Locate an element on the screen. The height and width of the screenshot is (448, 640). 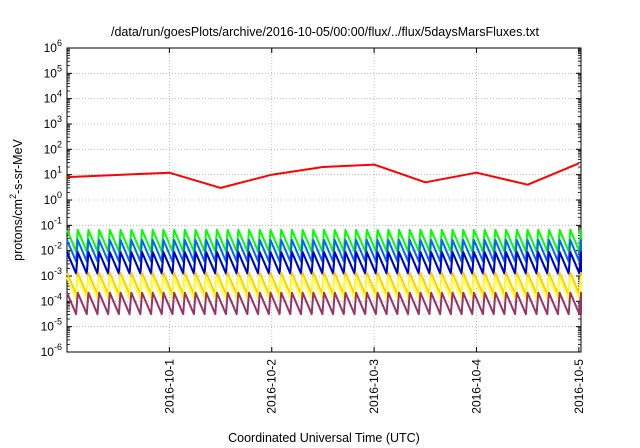
y-tick-label: 10⁶ is located at coordinates (53, 46).